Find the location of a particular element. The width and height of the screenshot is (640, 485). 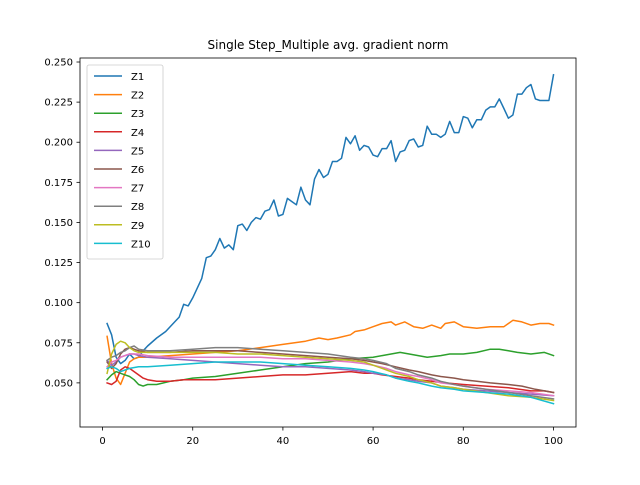

legend: Z1 Z2 Z3 Z4 Z5 Z6 Z7 Z8 Z9 Z10 is located at coordinates (125, 162).